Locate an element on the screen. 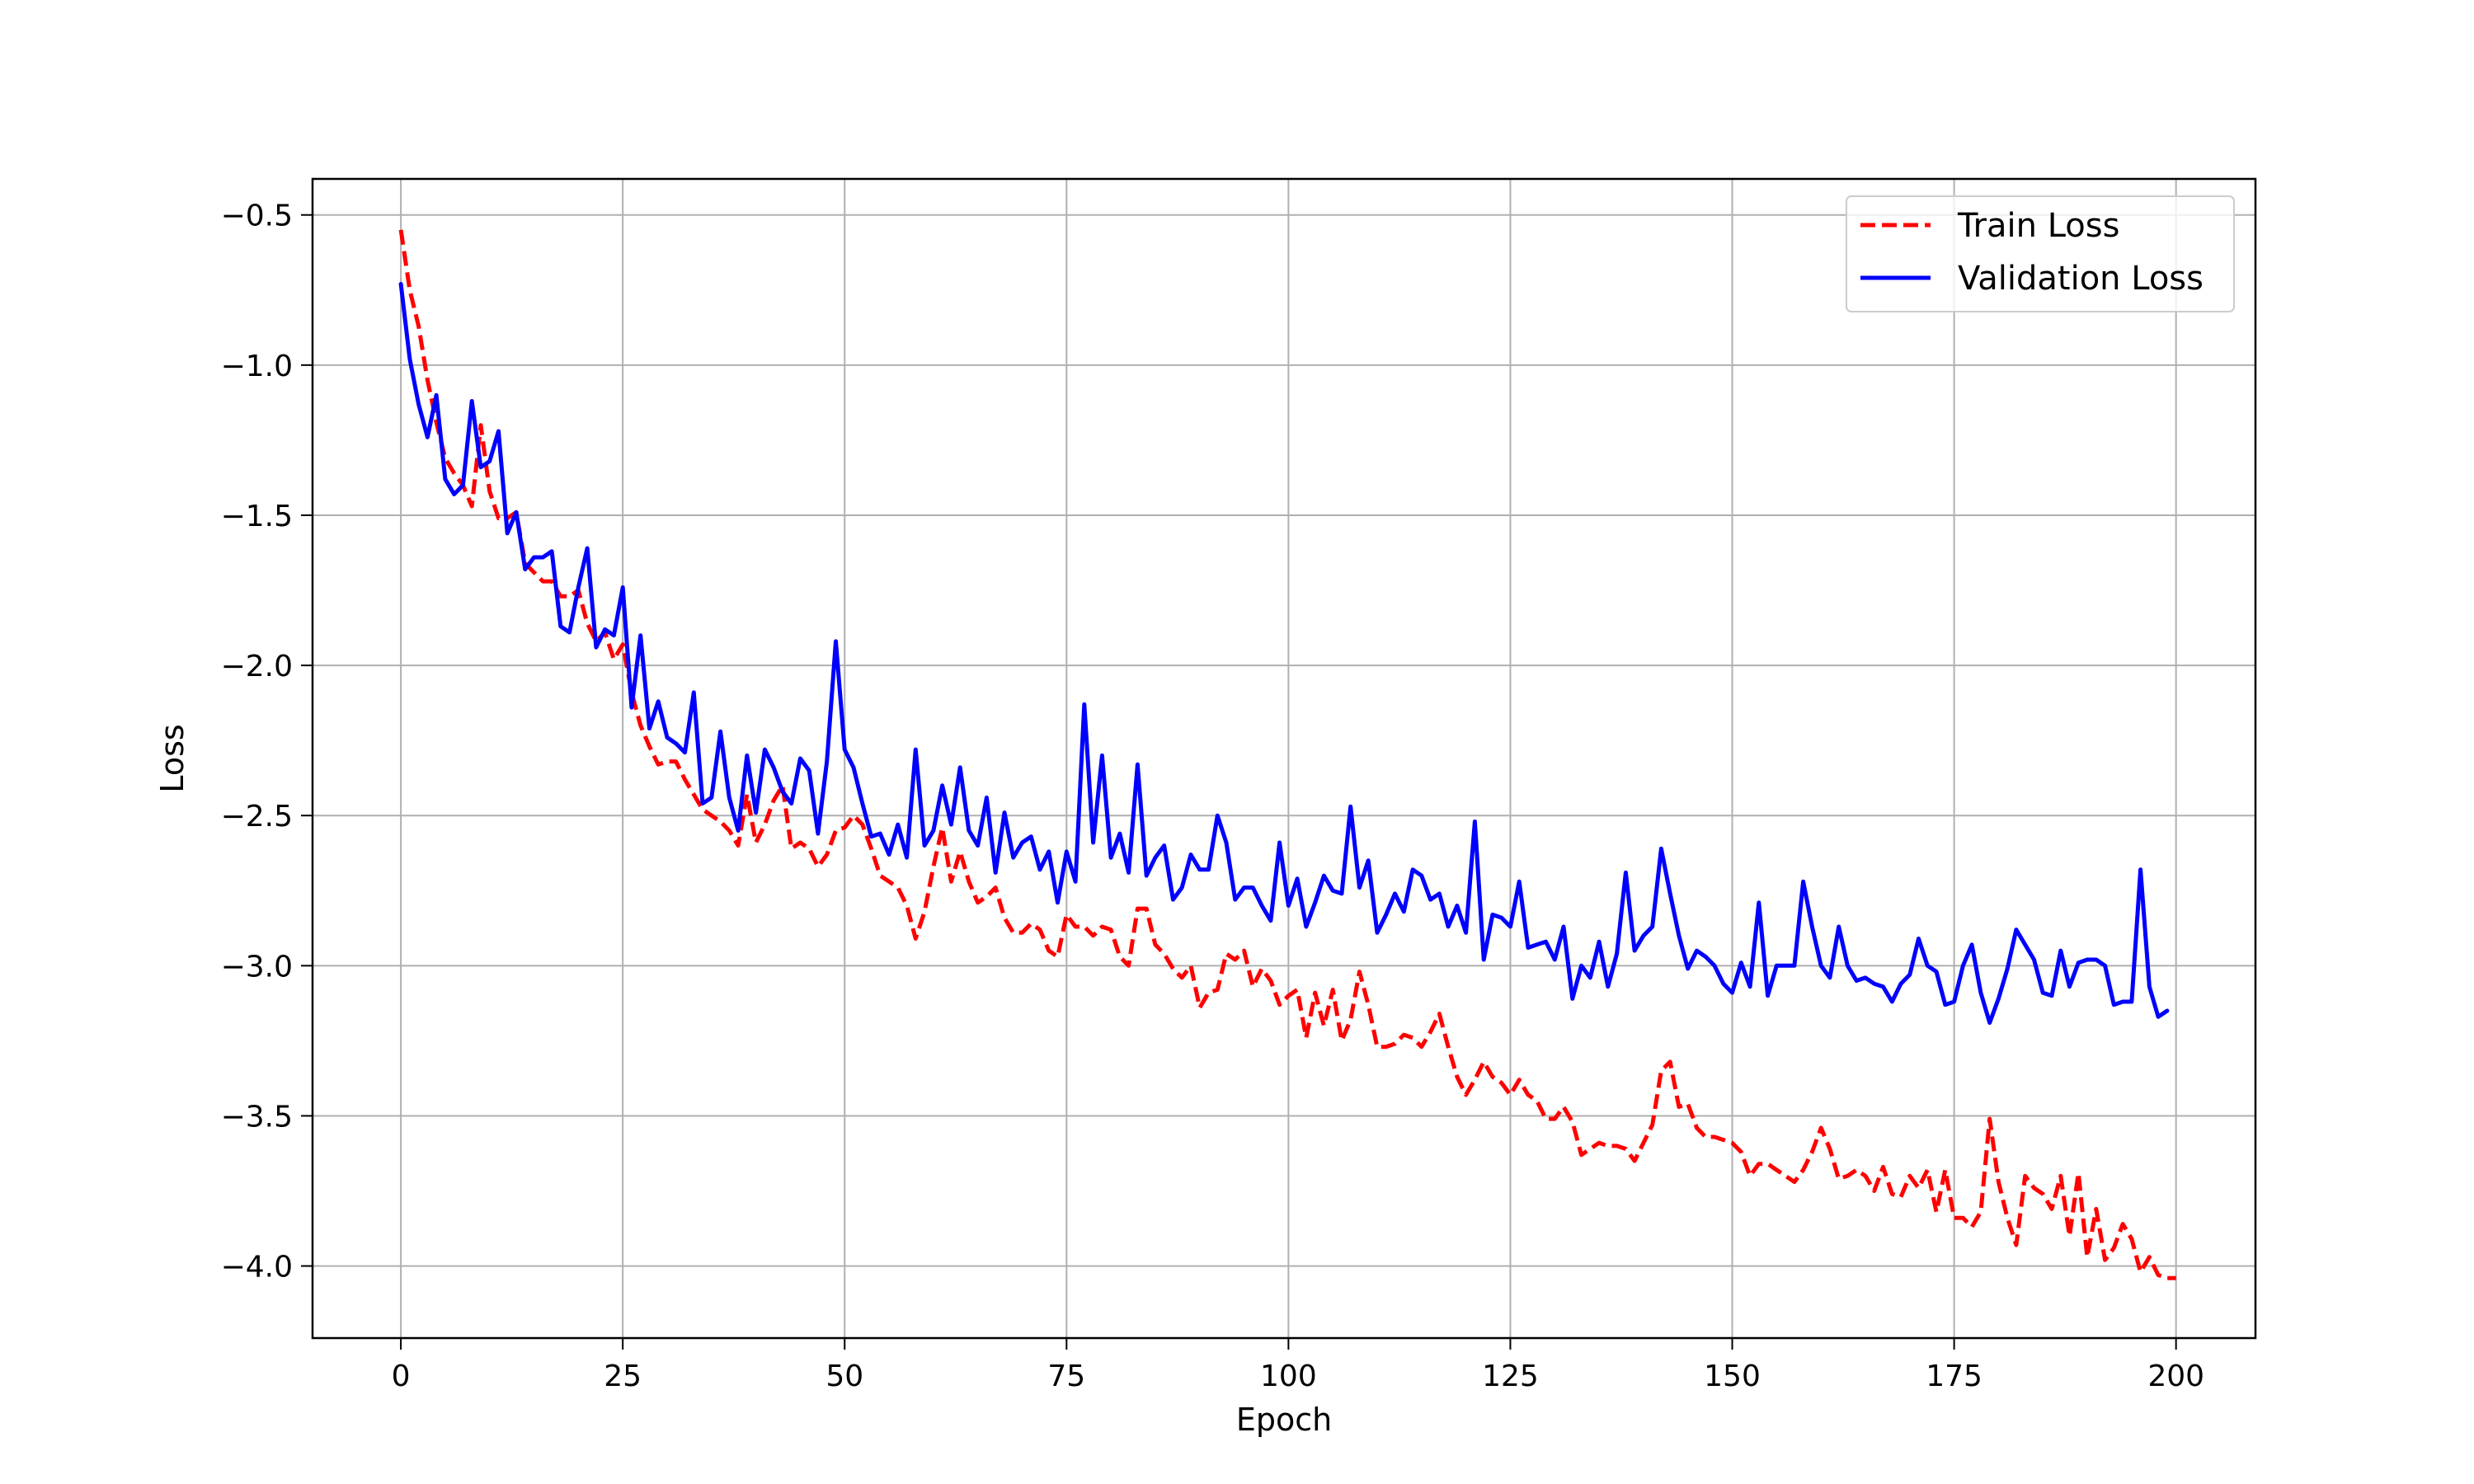 This screenshot has height=1484, width=2474. legend-box is located at coordinates (2040, 253).